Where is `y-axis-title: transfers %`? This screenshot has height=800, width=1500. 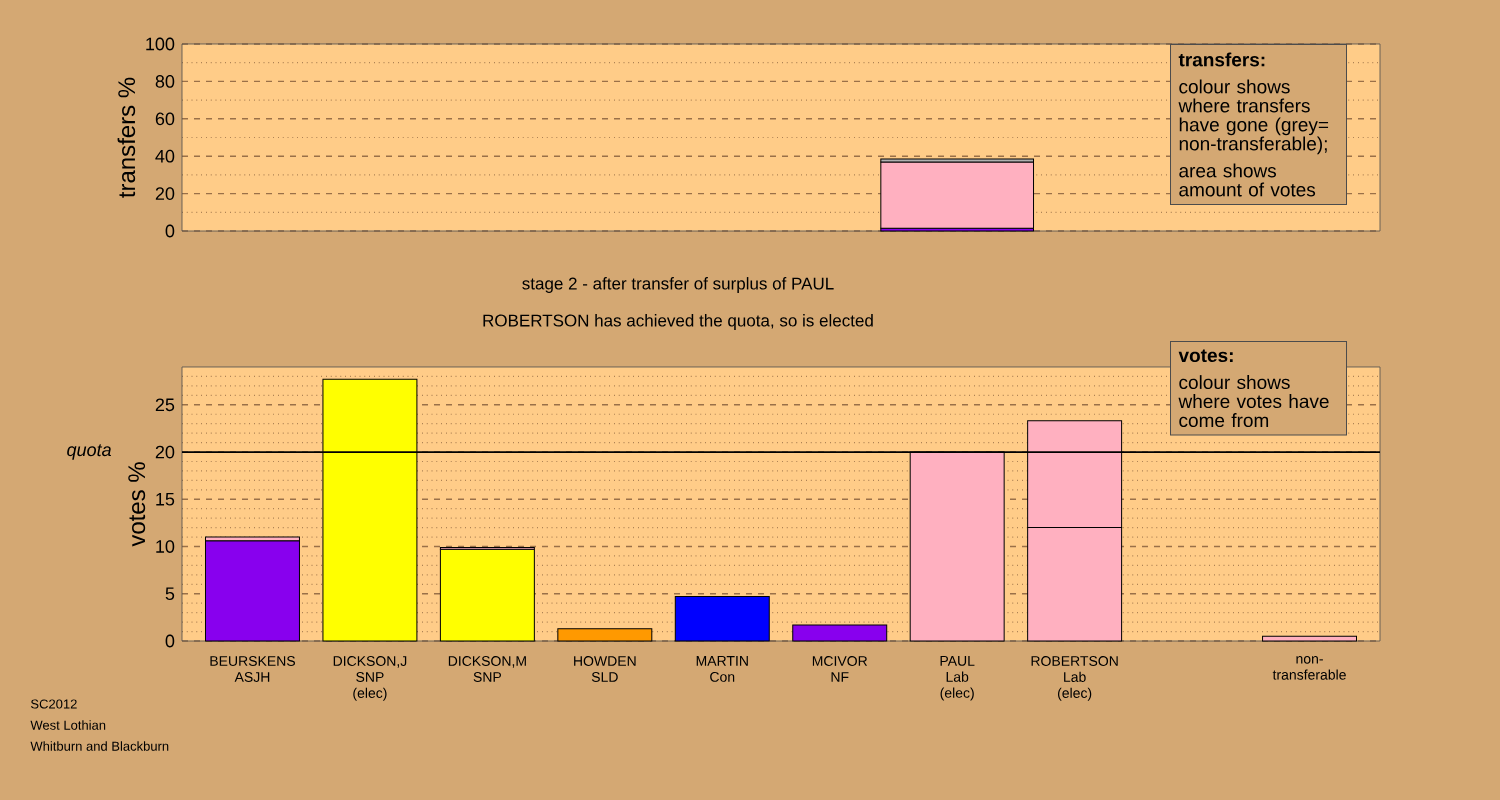
y-axis-title: transfers % is located at coordinates (126, 137).